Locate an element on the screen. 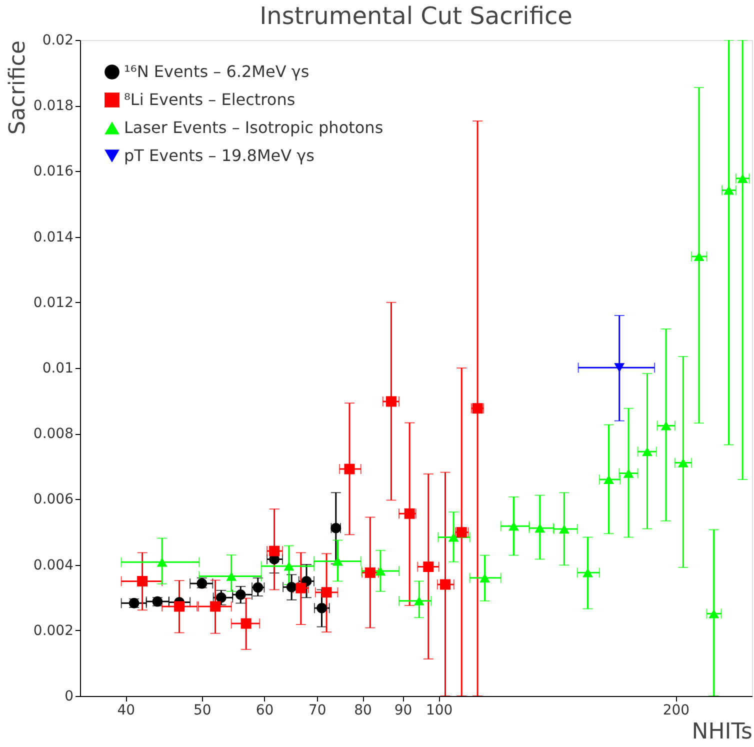  y-tick-label: 0.012 is located at coordinates (53, 302).